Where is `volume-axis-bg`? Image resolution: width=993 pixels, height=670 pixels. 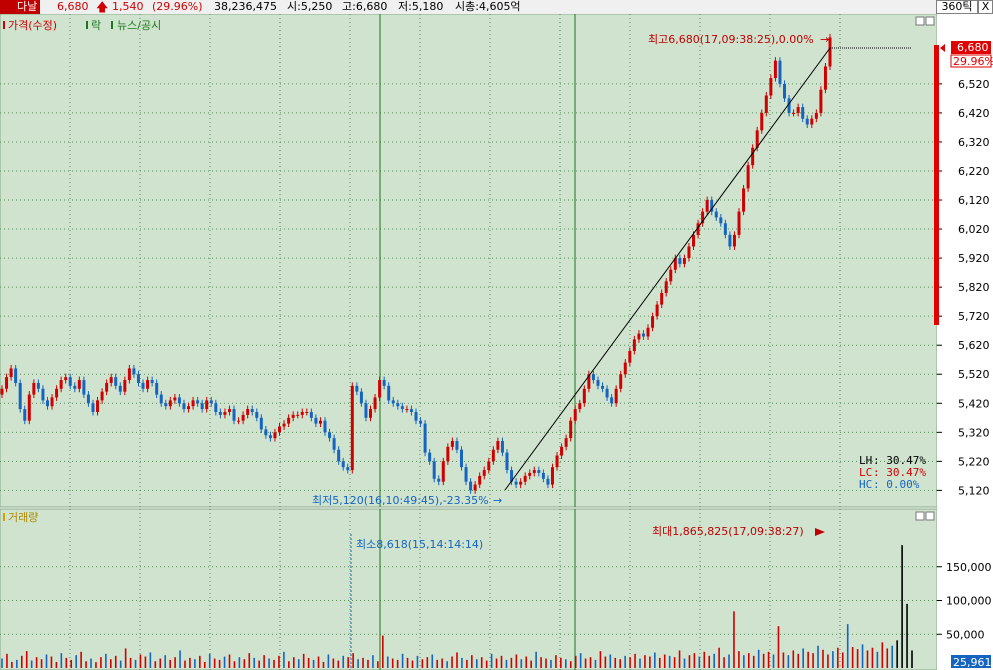
volume-axis-bg is located at coordinates (965, 589).